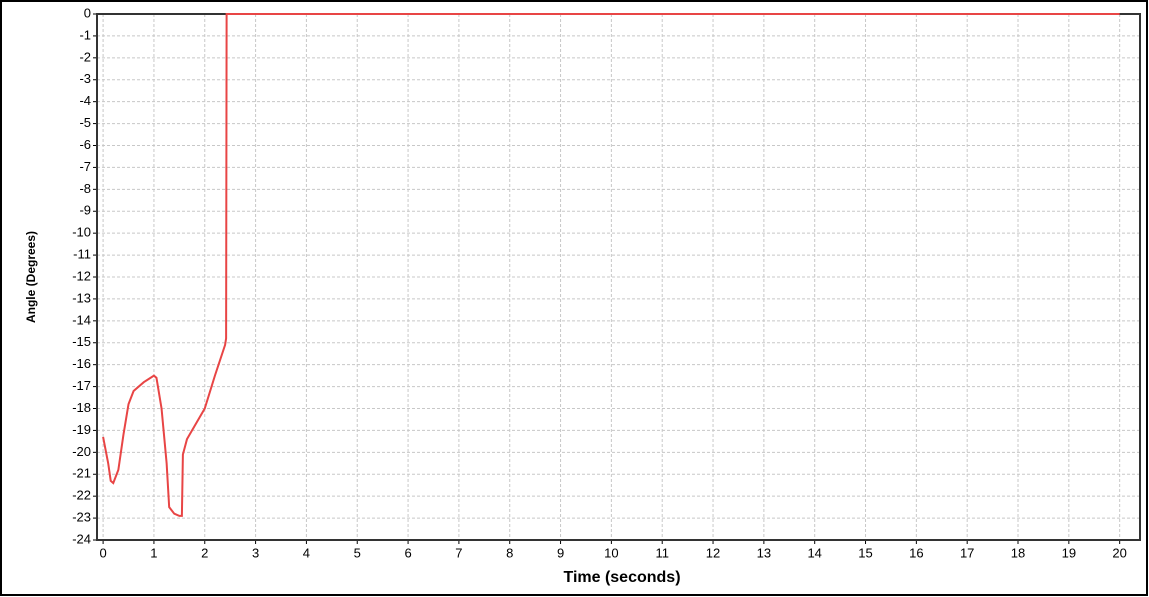 The height and width of the screenshot is (597, 1149). What do you see at coordinates (204, 552) in the screenshot?
I see `x-tick-label: 2` at bounding box center [204, 552].